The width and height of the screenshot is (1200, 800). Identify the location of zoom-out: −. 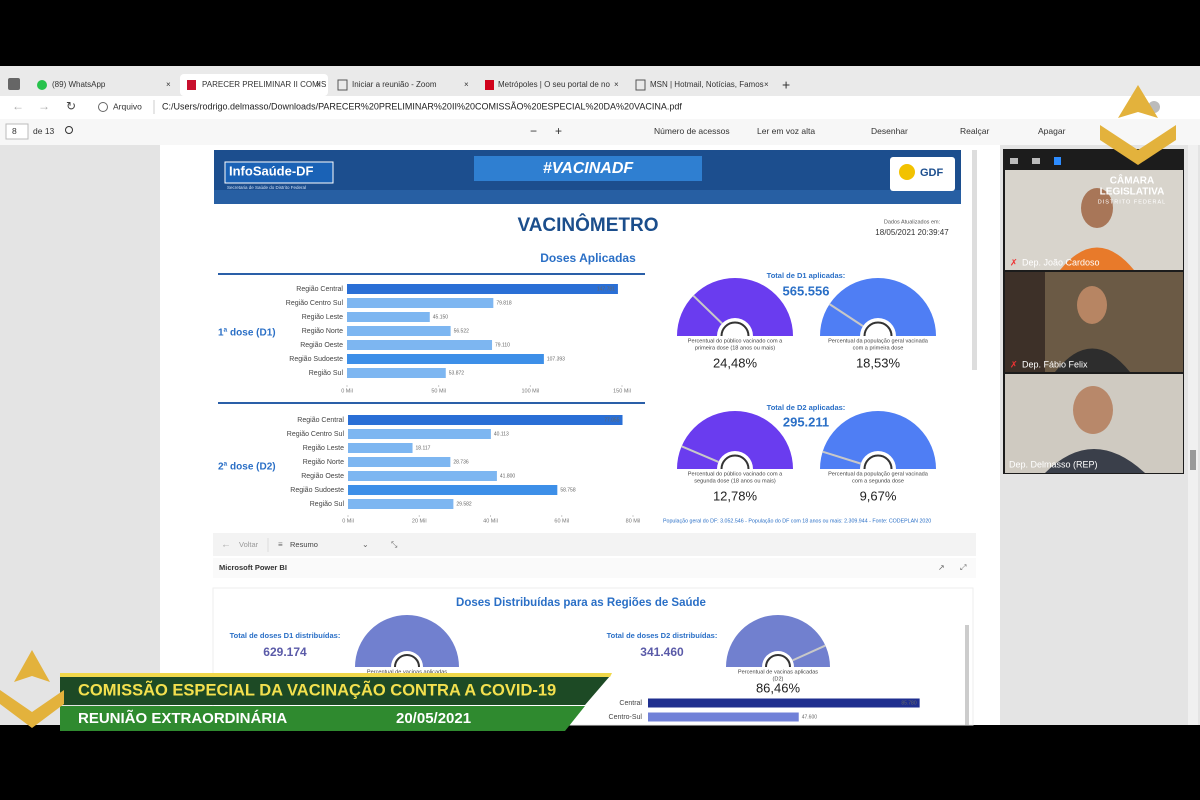
(533, 131).